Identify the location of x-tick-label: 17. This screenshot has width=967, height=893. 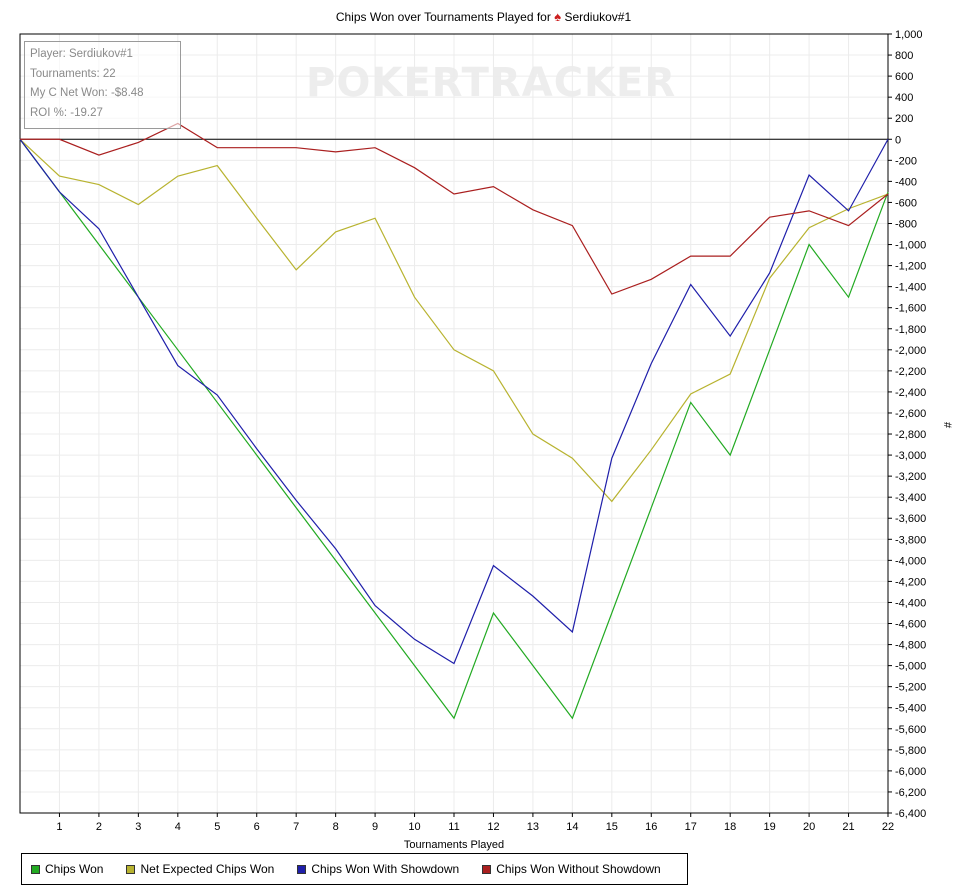
(691, 827).